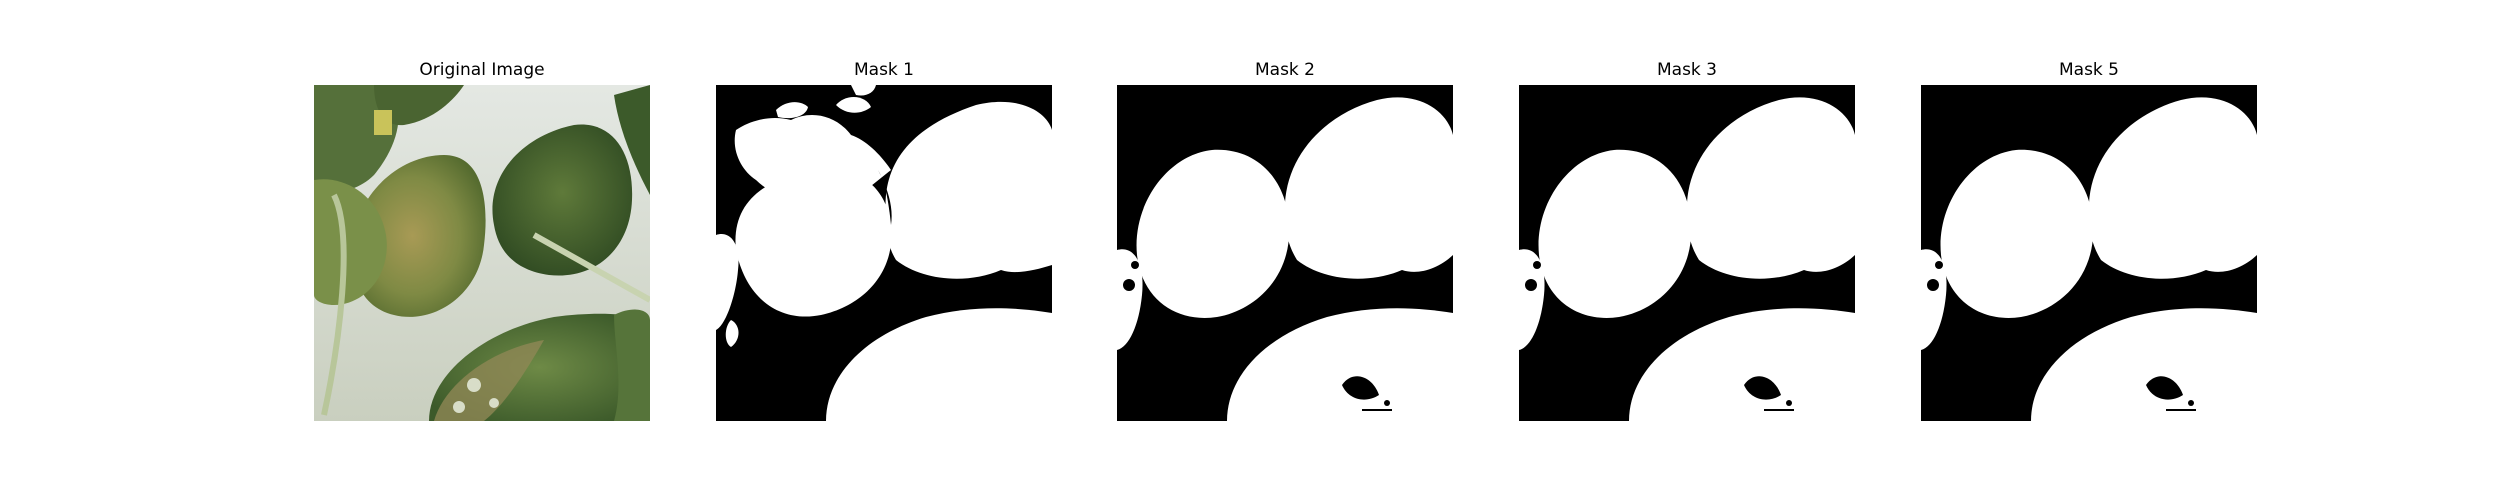  I want to click on original-image, so click(482, 253).